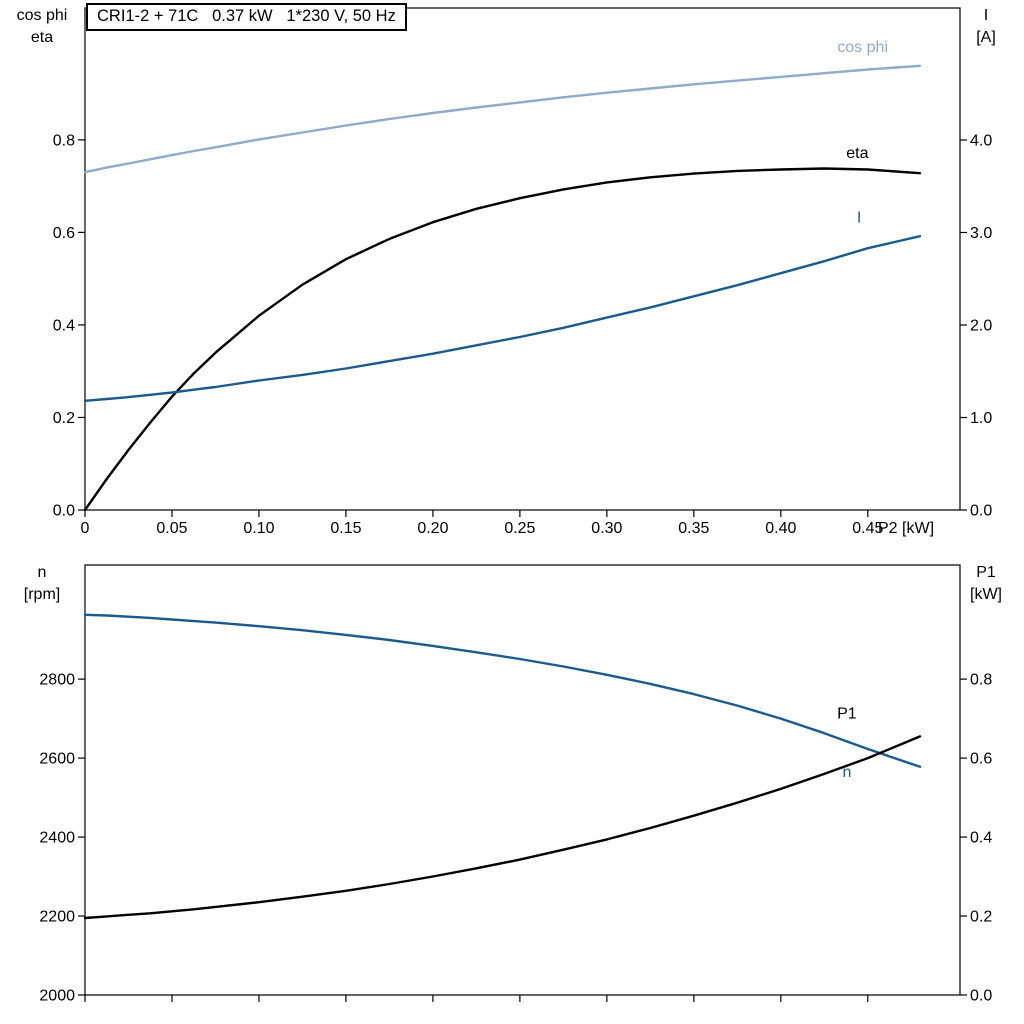  What do you see at coordinates (693, 528) in the screenshot?
I see `x-tick-label: 0.35` at bounding box center [693, 528].